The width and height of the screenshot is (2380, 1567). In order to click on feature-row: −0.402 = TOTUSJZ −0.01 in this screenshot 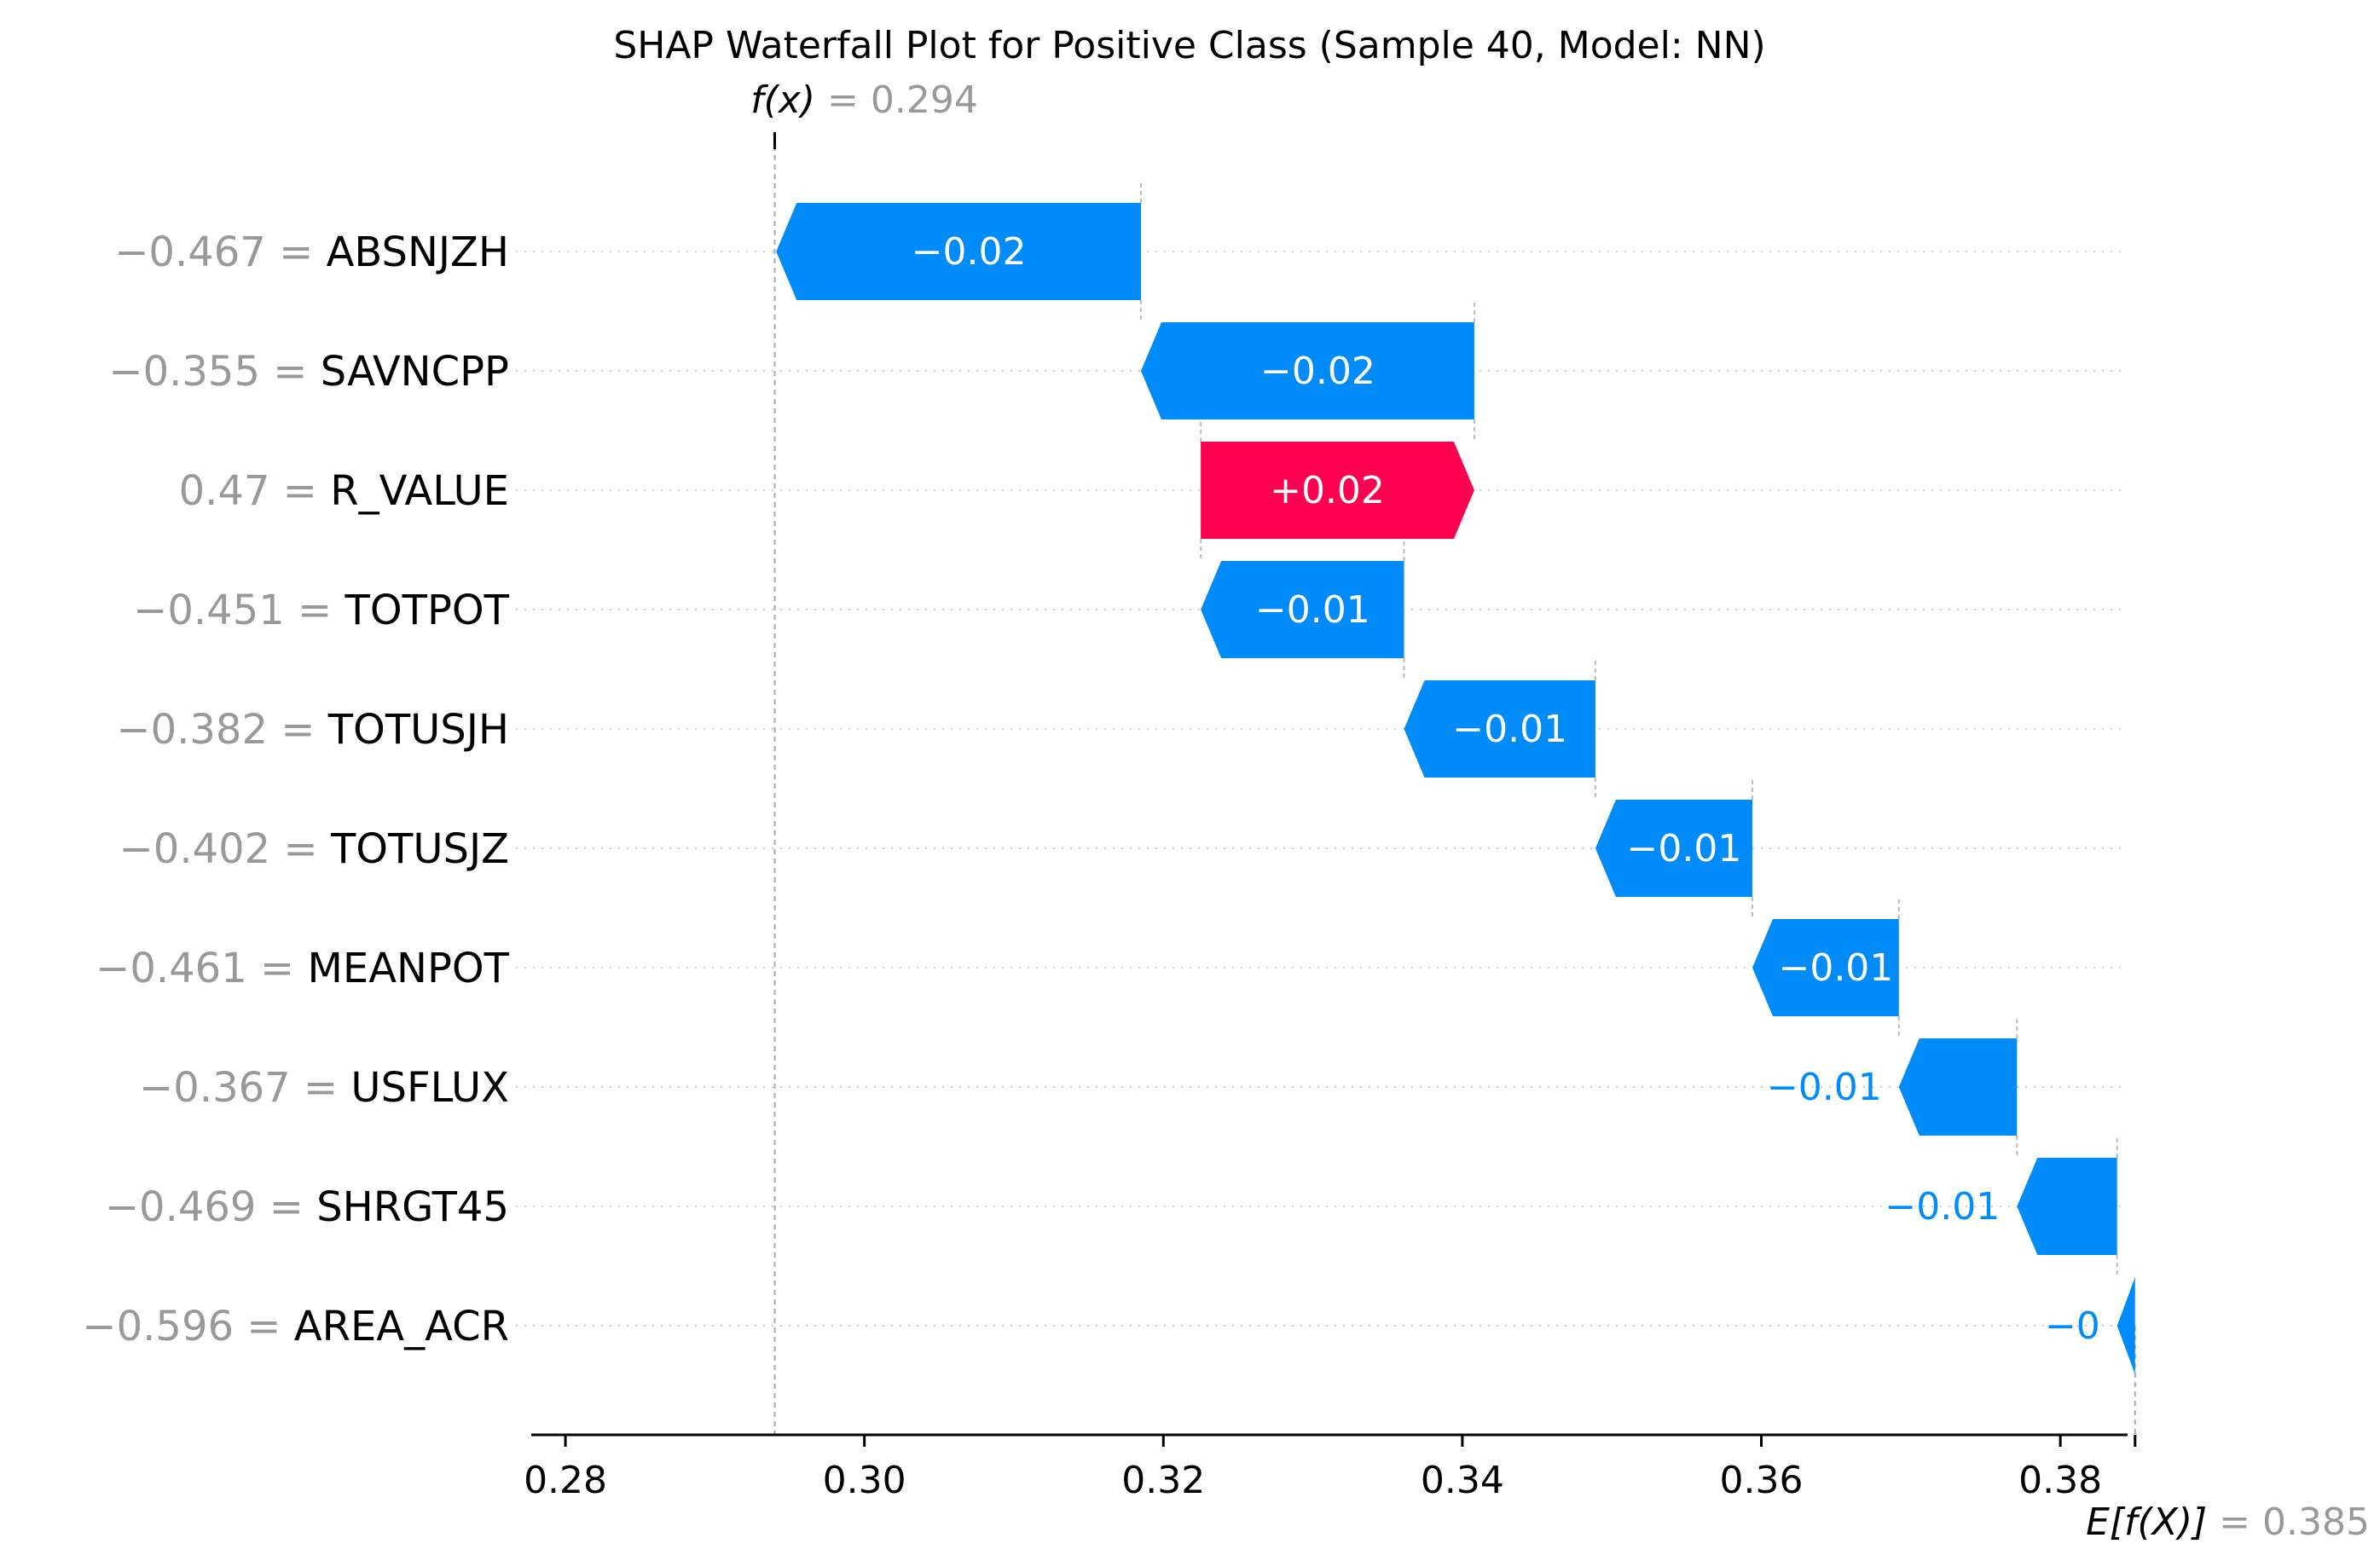, I will do `click(936, 848)`.